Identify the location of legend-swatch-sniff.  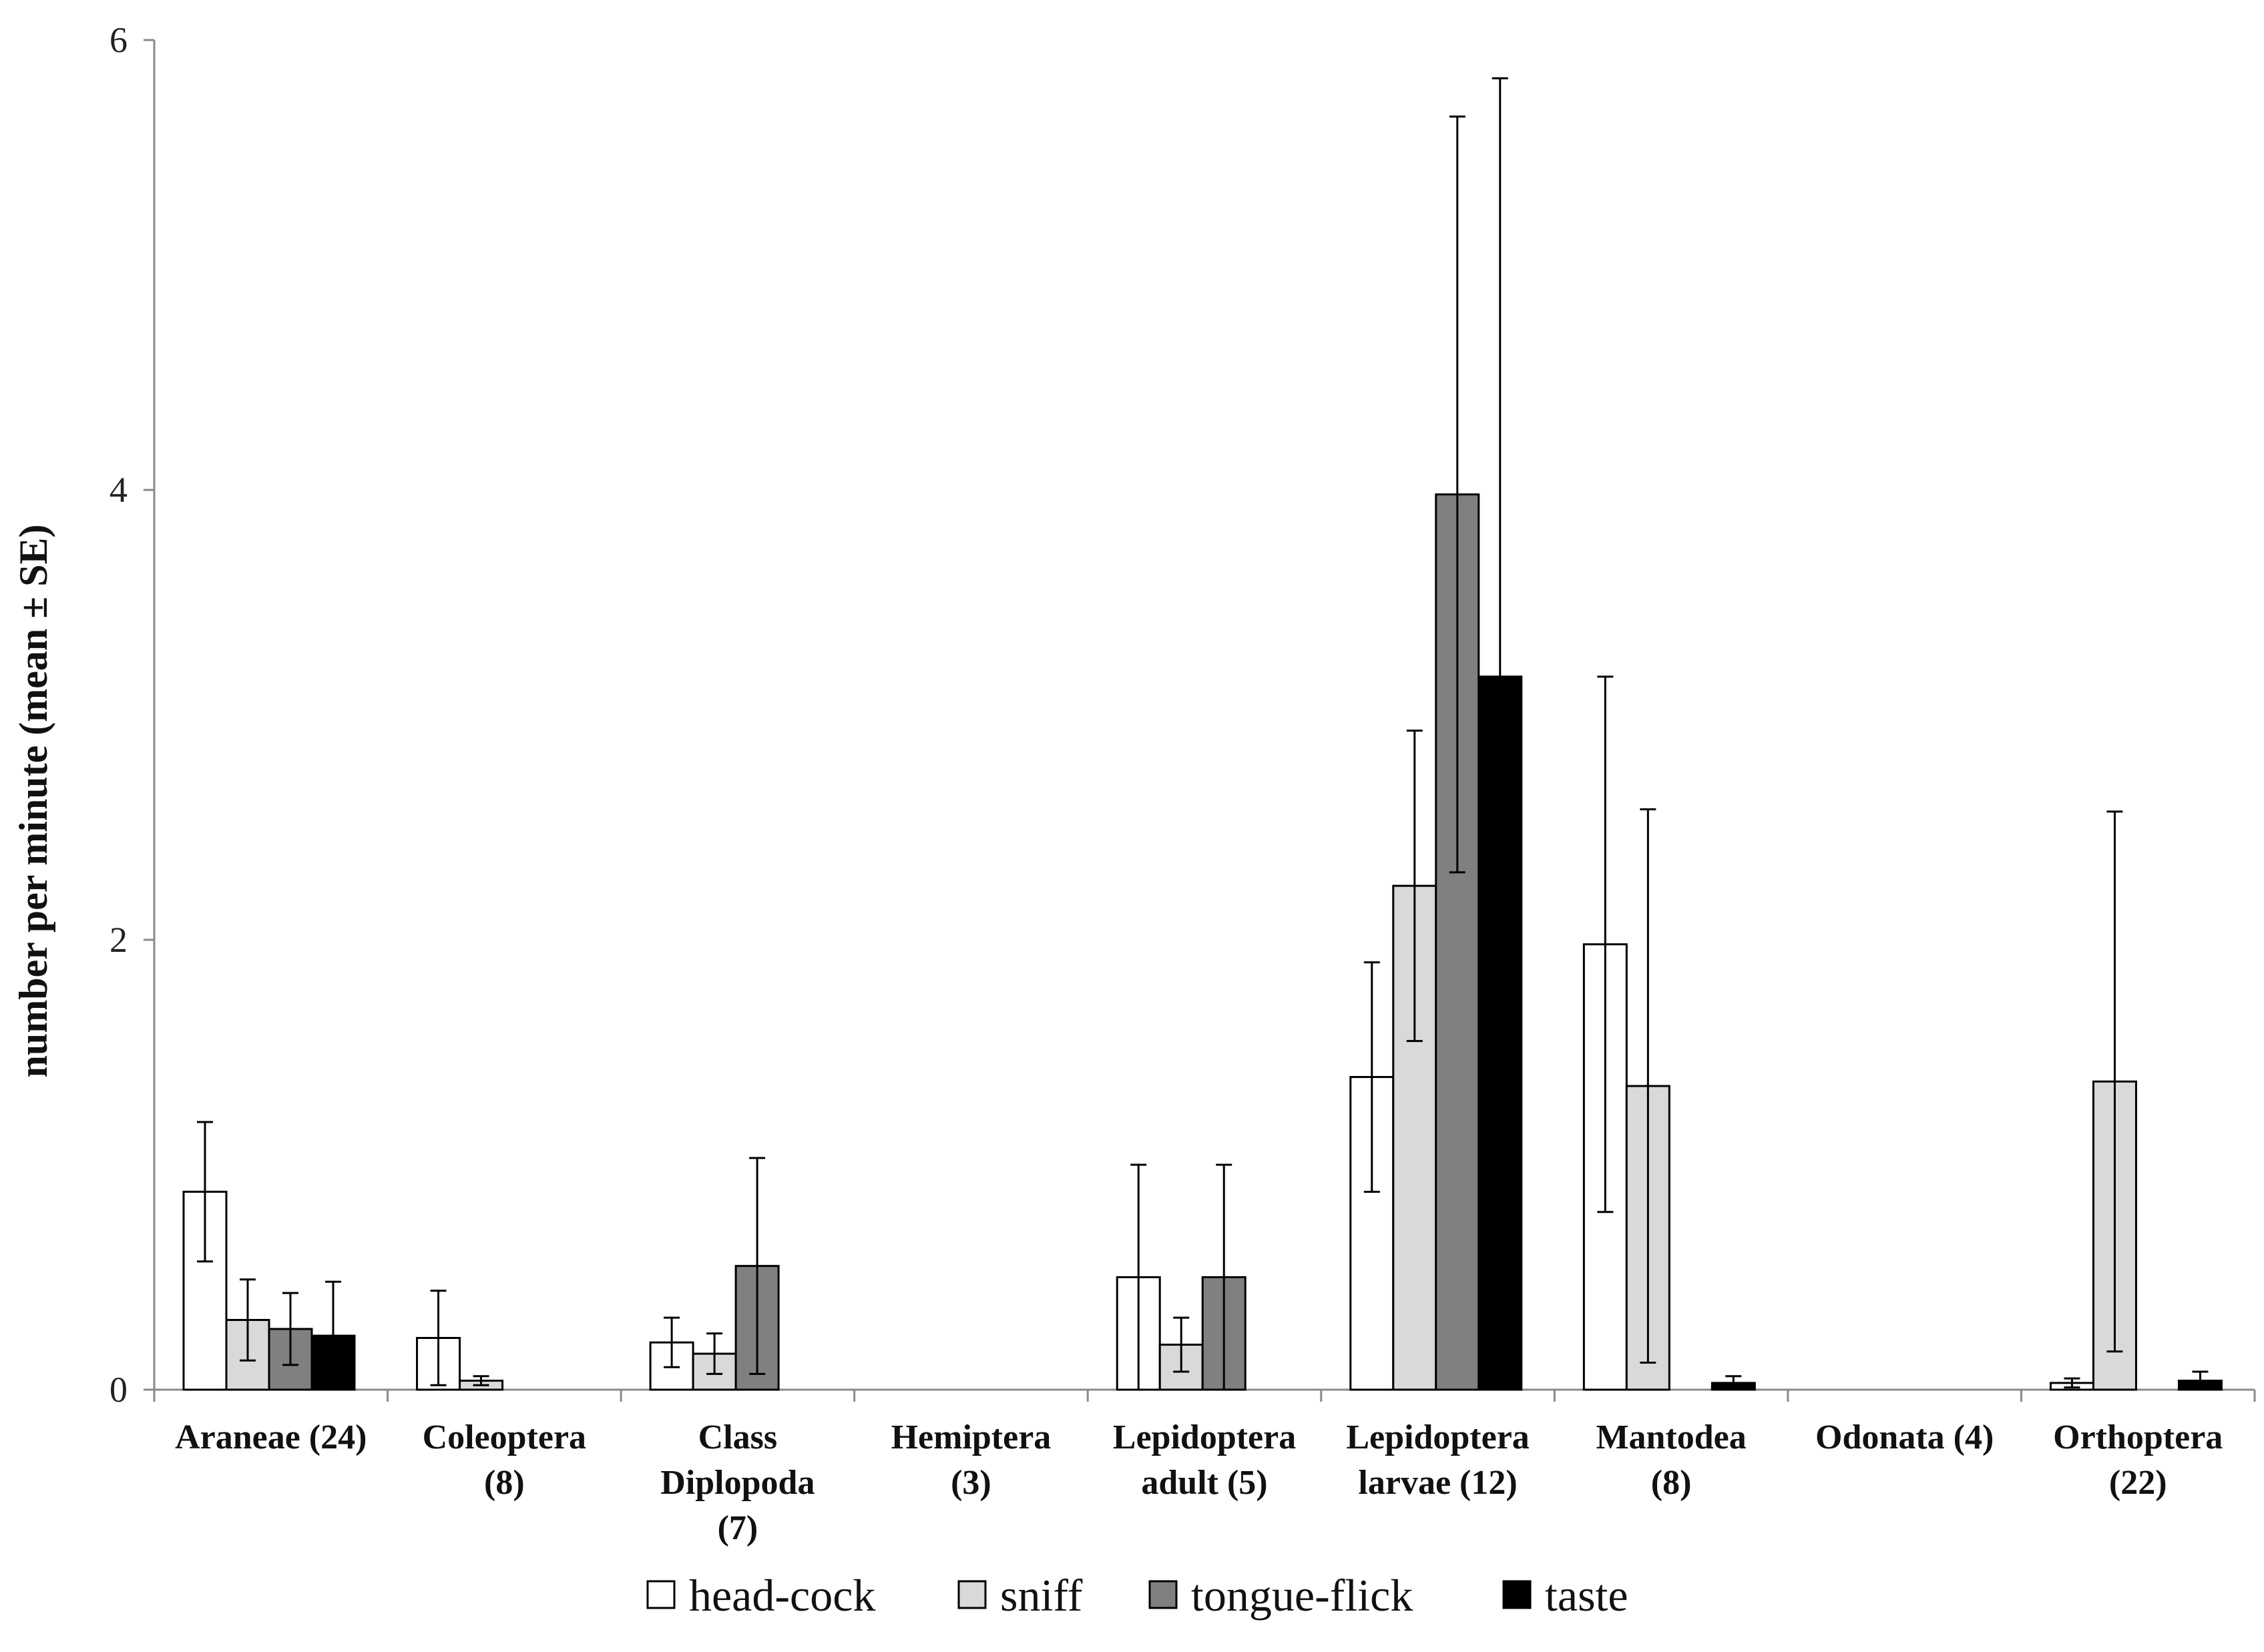
(972, 1594).